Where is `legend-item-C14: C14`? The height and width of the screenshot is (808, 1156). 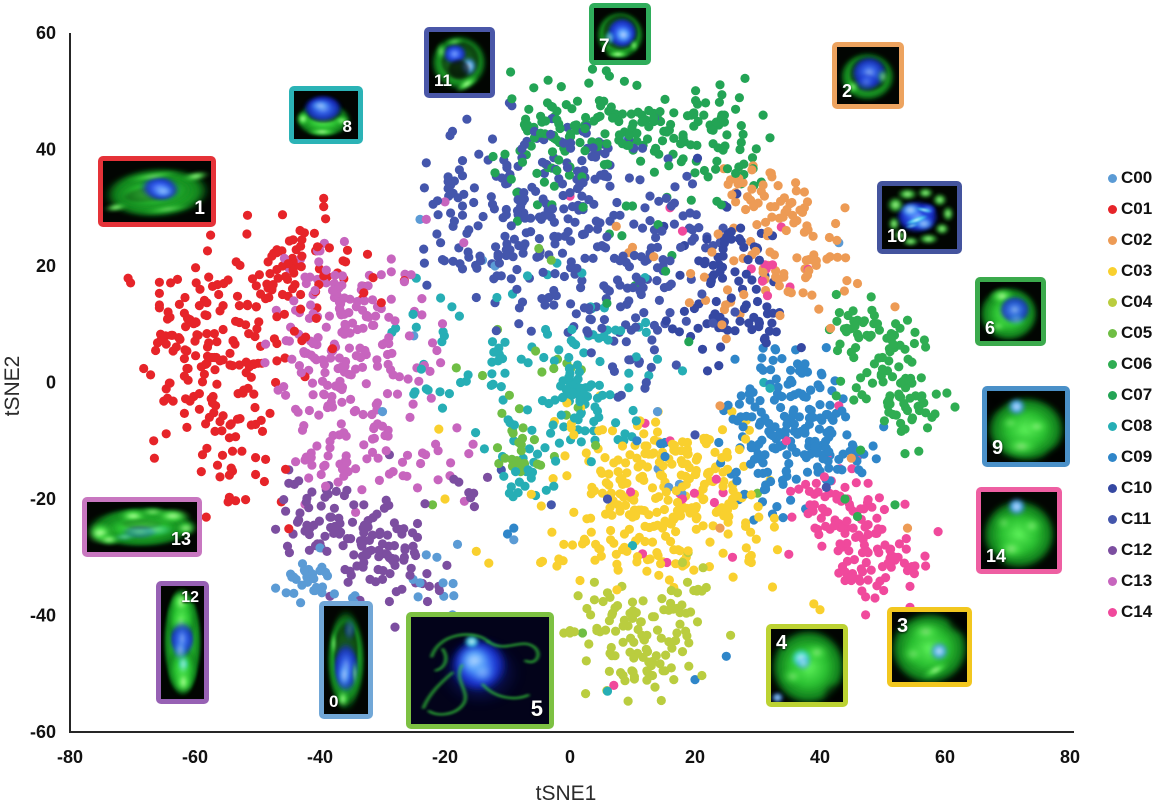 legend-item-C14: C14 is located at coordinates (1129, 612).